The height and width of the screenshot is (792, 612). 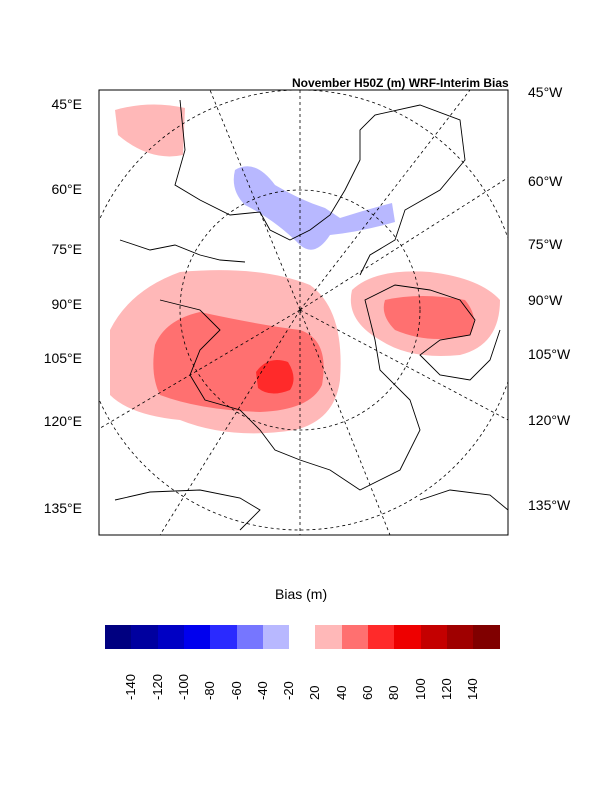 I want to click on bias-contour-positive-60-west, so click(x=275, y=376).